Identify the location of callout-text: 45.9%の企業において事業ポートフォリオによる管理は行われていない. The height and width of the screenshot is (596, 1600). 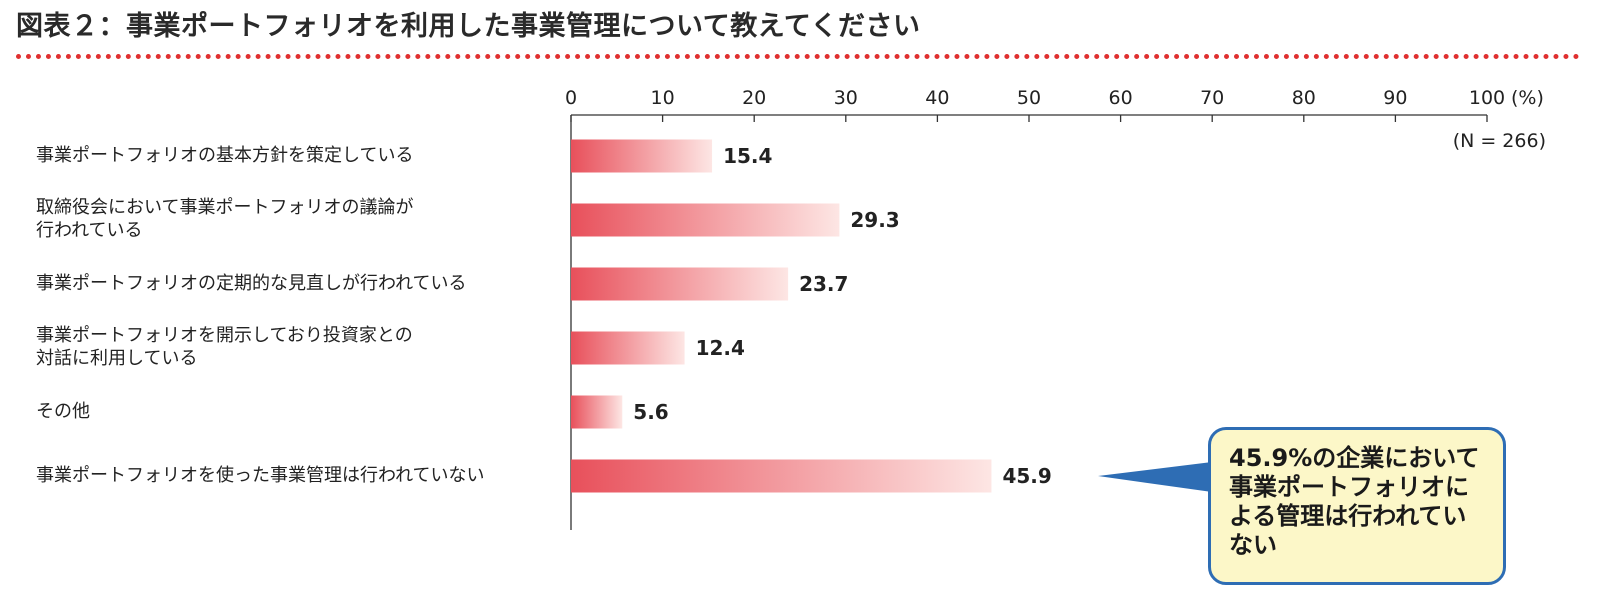
(1354, 501).